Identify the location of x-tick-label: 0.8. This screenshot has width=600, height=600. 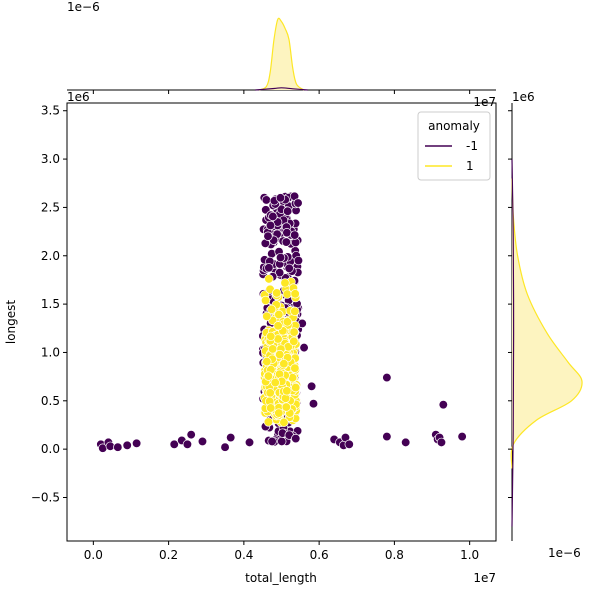
(394, 555).